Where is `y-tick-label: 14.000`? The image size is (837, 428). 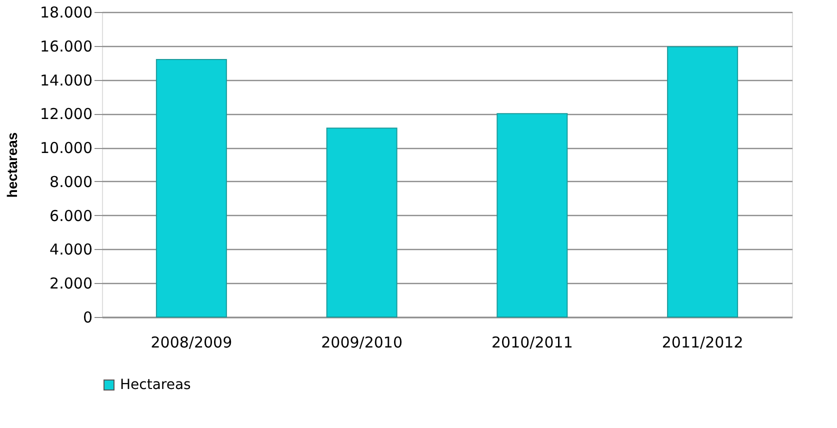 y-tick-label: 14.000 is located at coordinates (66, 80).